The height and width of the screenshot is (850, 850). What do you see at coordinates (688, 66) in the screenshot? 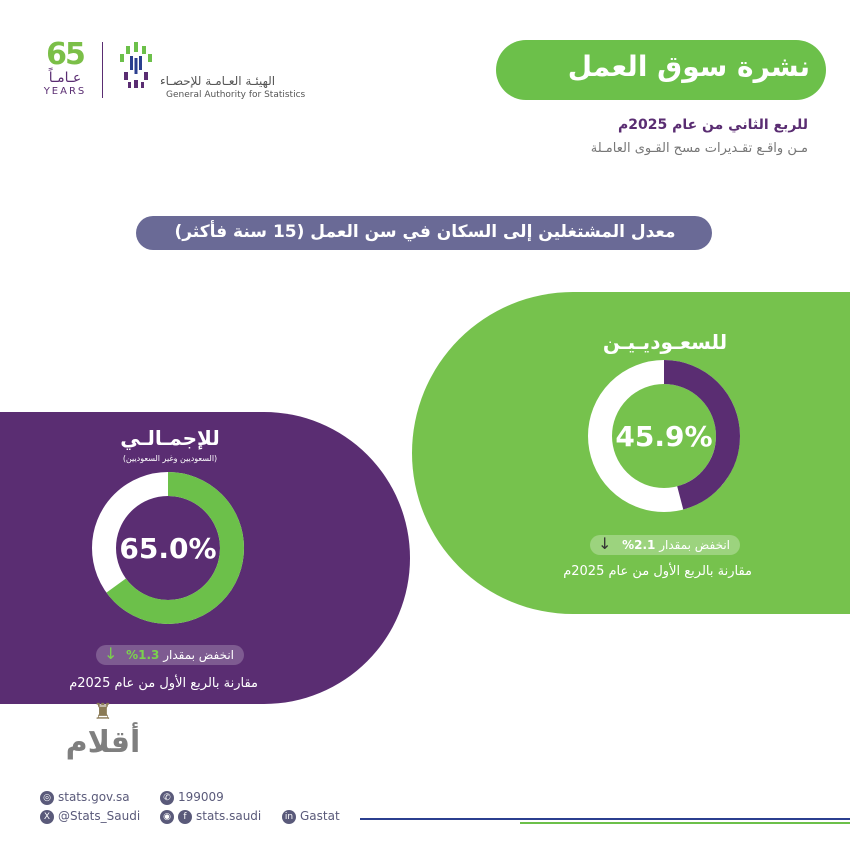
I see `page-title: نشرة سوق العمل` at bounding box center [688, 66].